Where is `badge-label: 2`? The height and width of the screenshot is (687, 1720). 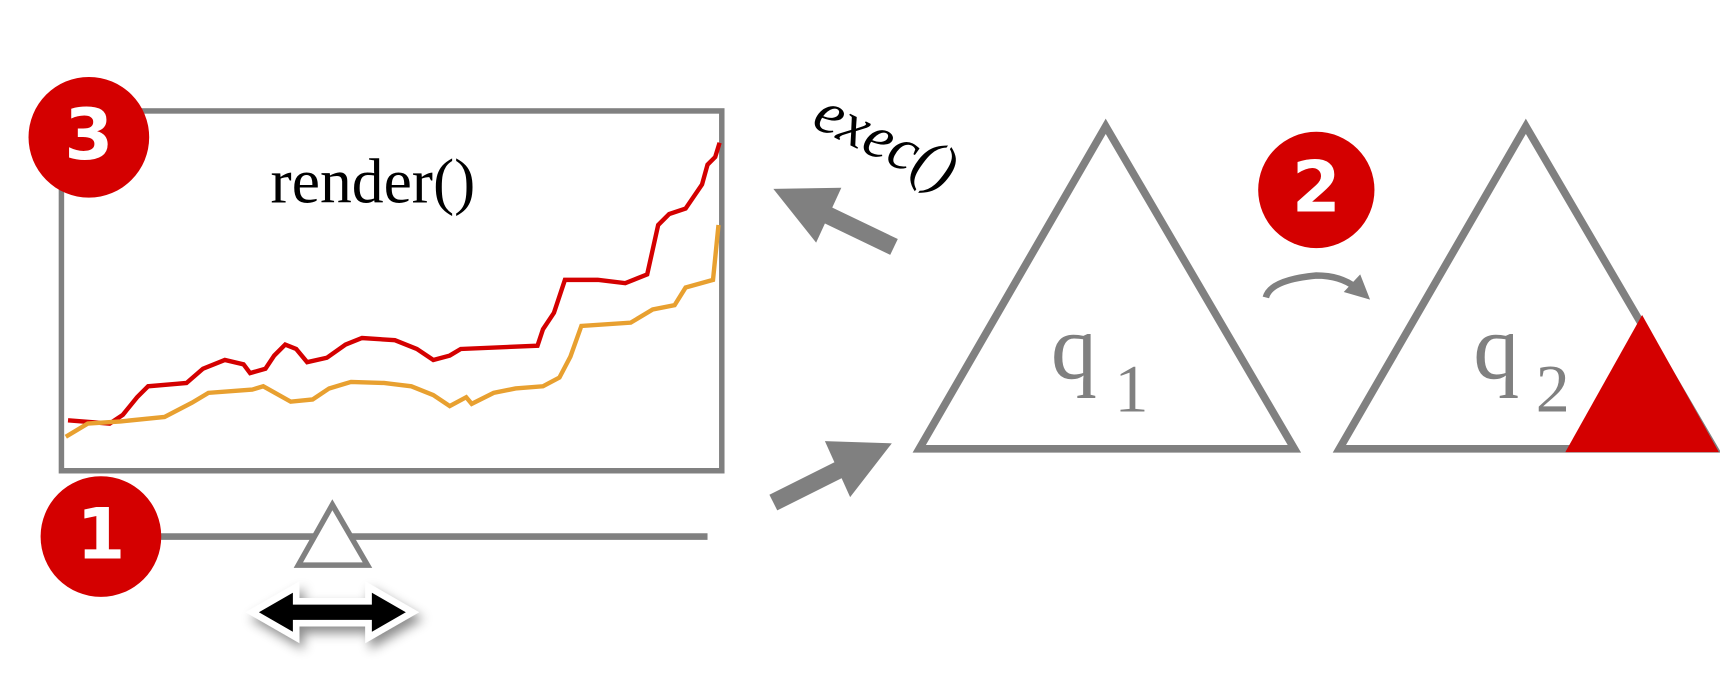 badge-label: 2 is located at coordinates (1316, 188).